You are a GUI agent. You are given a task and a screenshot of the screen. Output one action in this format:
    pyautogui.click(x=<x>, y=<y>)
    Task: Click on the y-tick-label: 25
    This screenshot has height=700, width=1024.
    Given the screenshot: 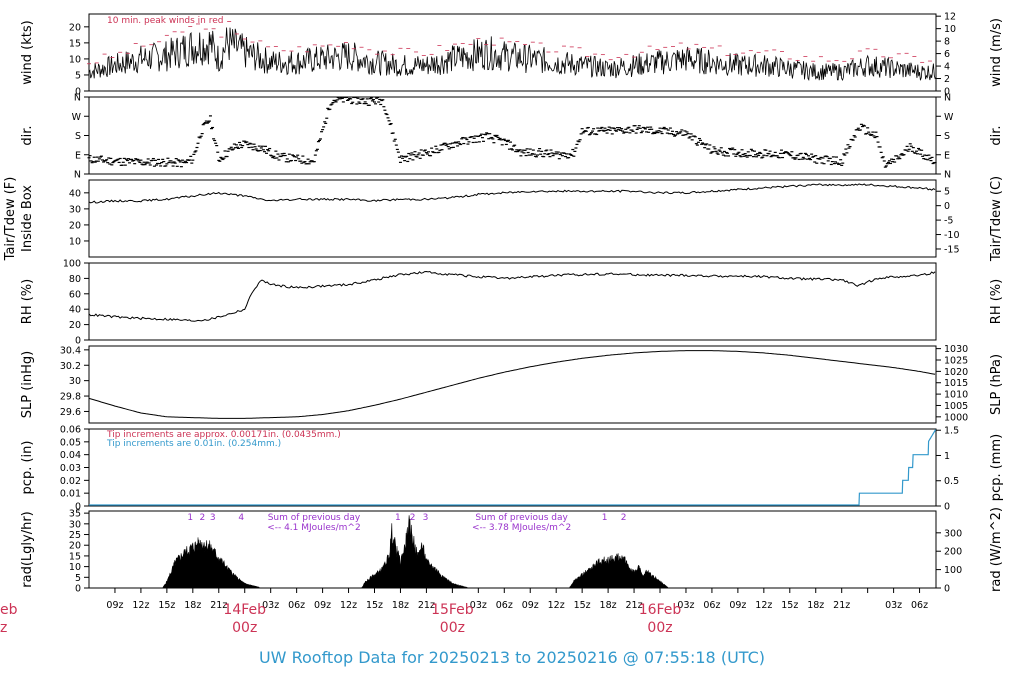 What is the action you would take?
    pyautogui.click(x=75, y=535)
    